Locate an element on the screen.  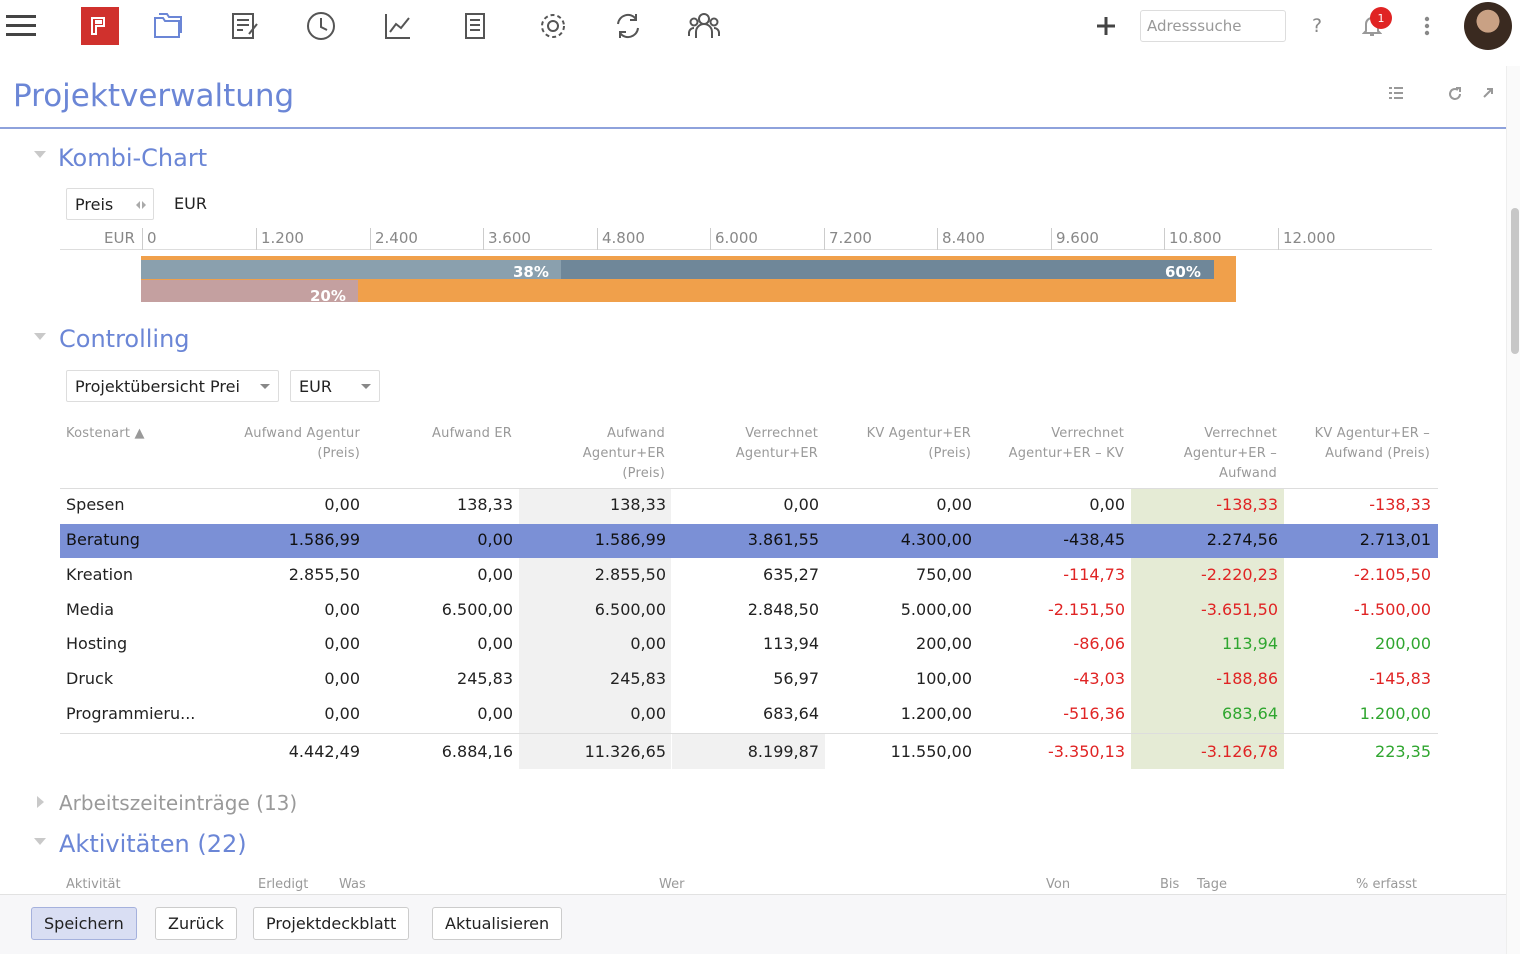
kombi-bar-rose is located at coordinates (249, 291).